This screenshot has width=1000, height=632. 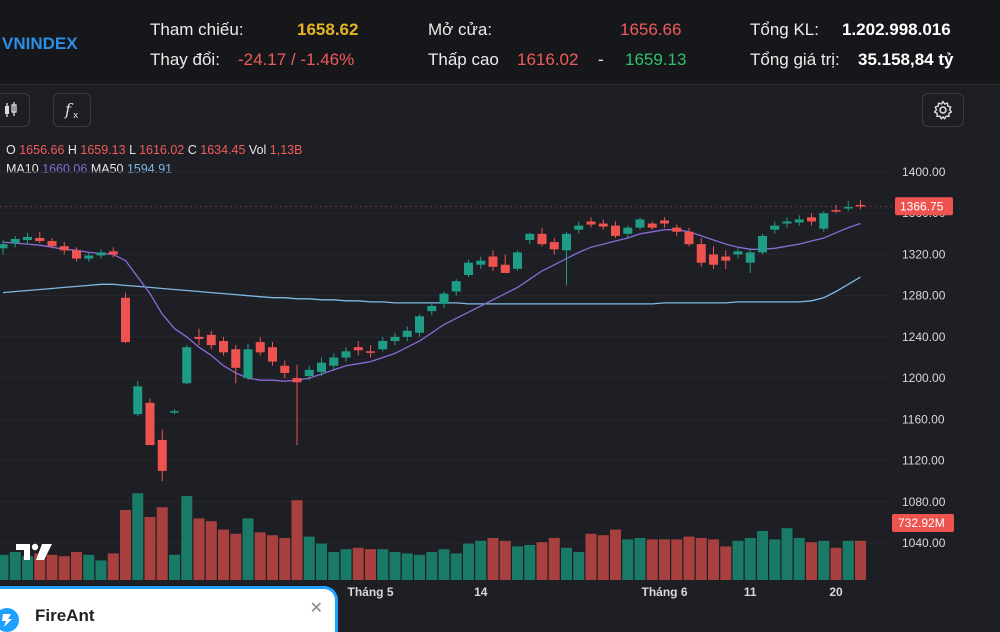 What do you see at coordinates (76, 116) in the screenshot?
I see `svg-text: x` at bounding box center [76, 116].